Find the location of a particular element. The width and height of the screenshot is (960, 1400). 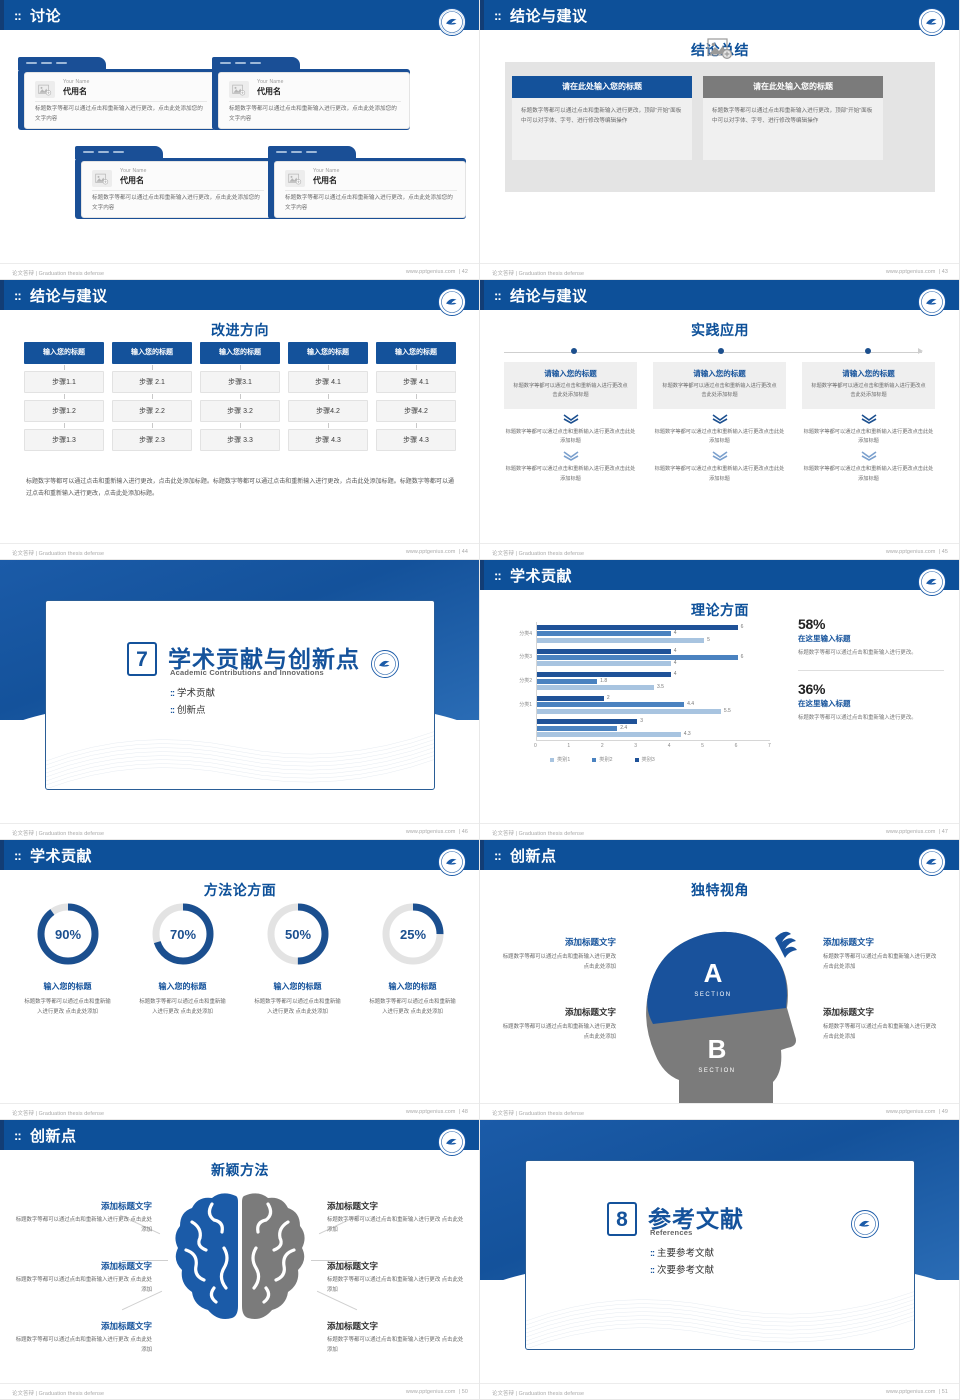

method-item-right-2: 添加标题文字 标题数字等都可以通过点击和重新输入进行更改 点击此处添加 is located at coordinates (397, 1278).